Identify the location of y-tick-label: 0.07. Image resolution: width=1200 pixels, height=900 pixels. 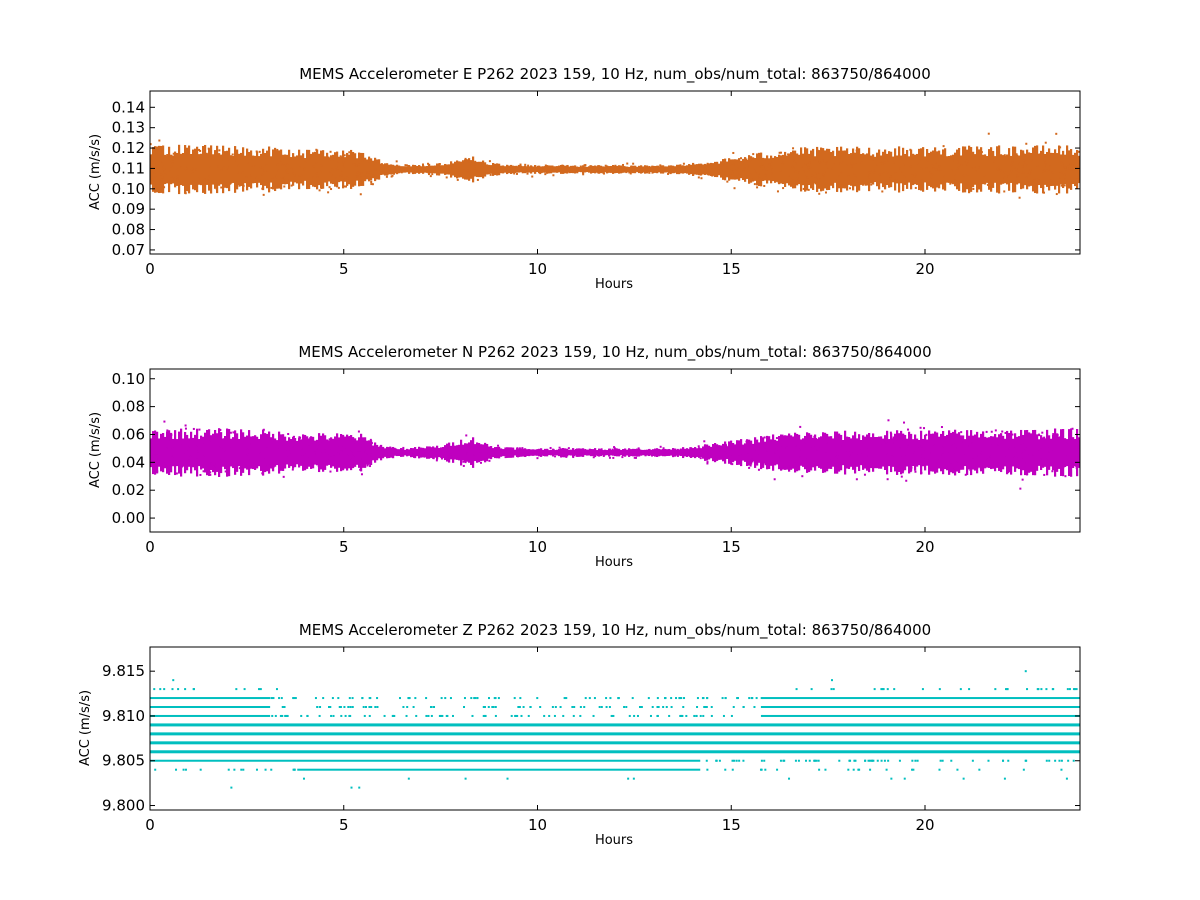
(128, 250).